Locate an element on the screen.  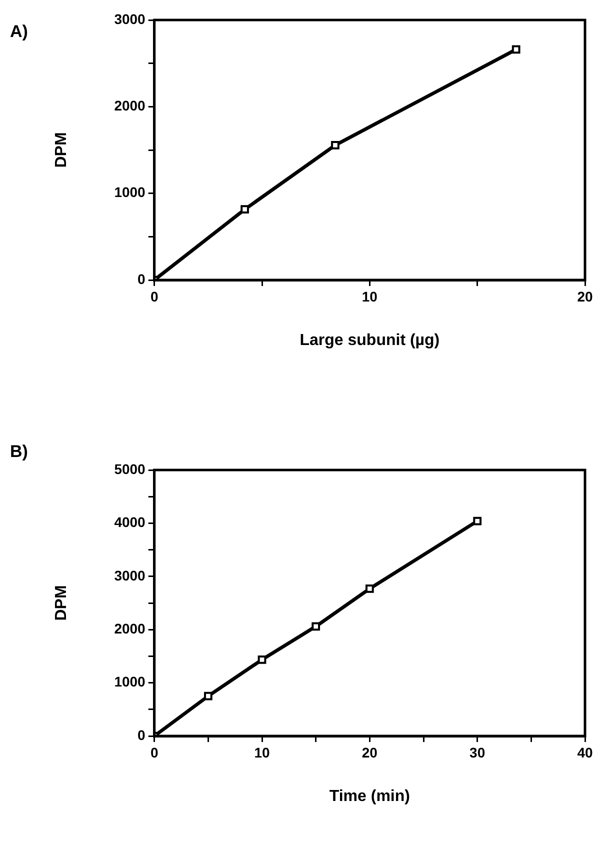
x-axis-title: Large subunit (µg) is located at coordinates (370, 340).